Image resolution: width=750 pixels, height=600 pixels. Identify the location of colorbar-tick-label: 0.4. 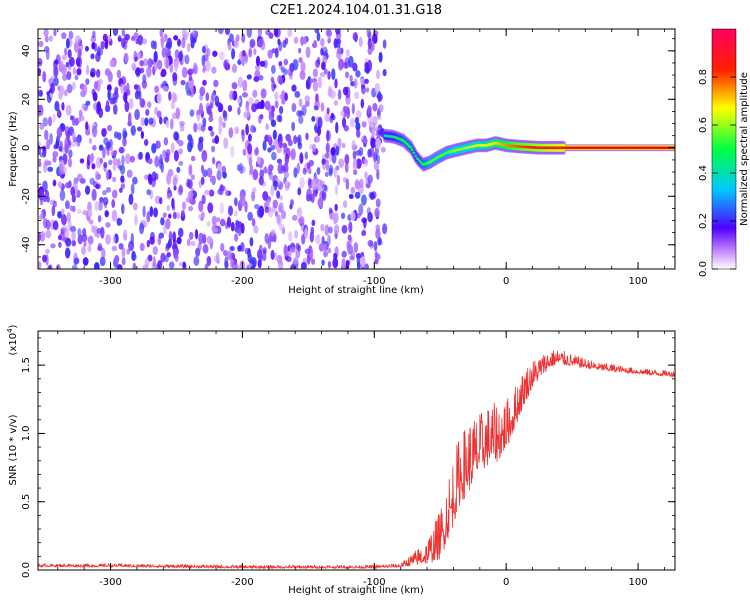
(703, 173).